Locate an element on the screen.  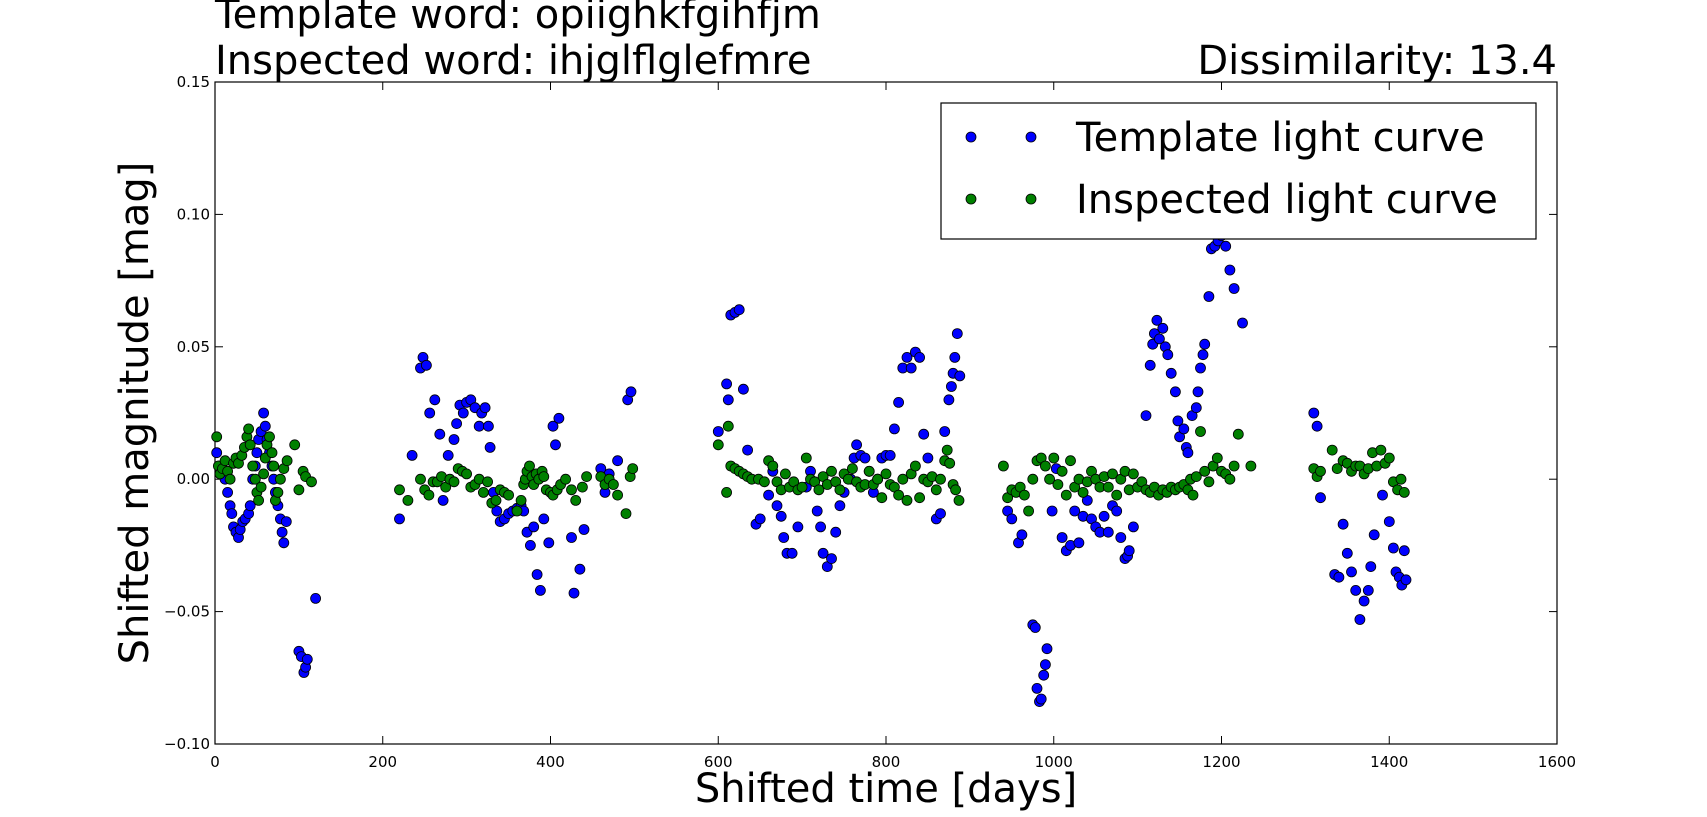
y-tick-label: 0.10 is located at coordinates (193, 214).